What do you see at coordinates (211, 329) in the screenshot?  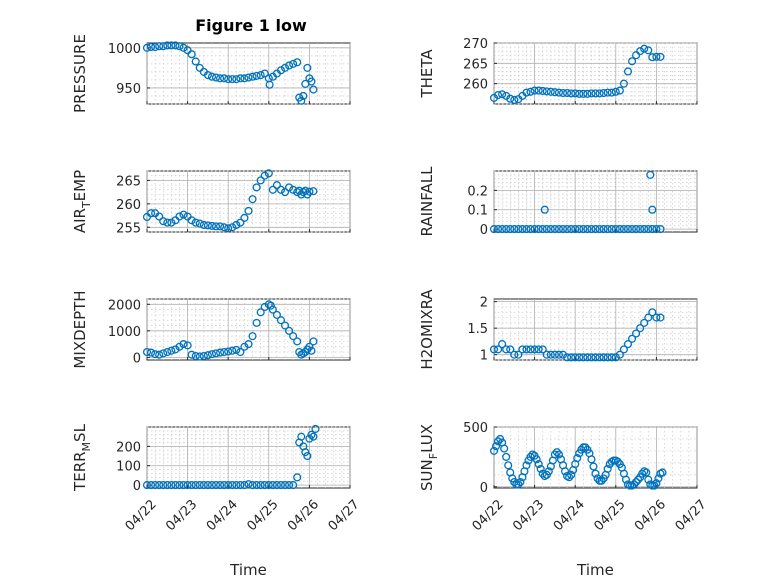 I see `subplot-5: 0 1000 2000 MIXDEPTH` at bounding box center [211, 329].